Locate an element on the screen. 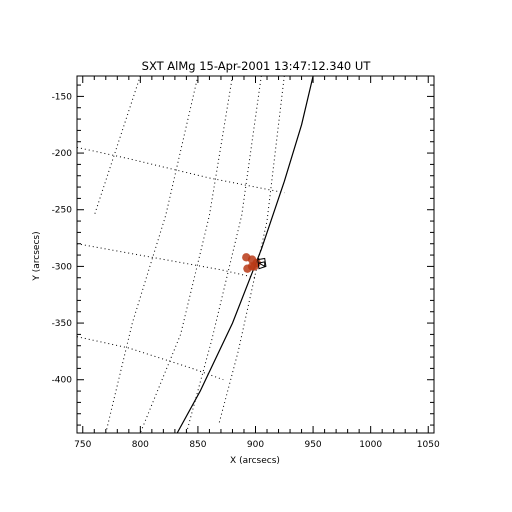 The width and height of the screenshot is (512, 512). y-tick-label: -350 is located at coordinates (62, 324).